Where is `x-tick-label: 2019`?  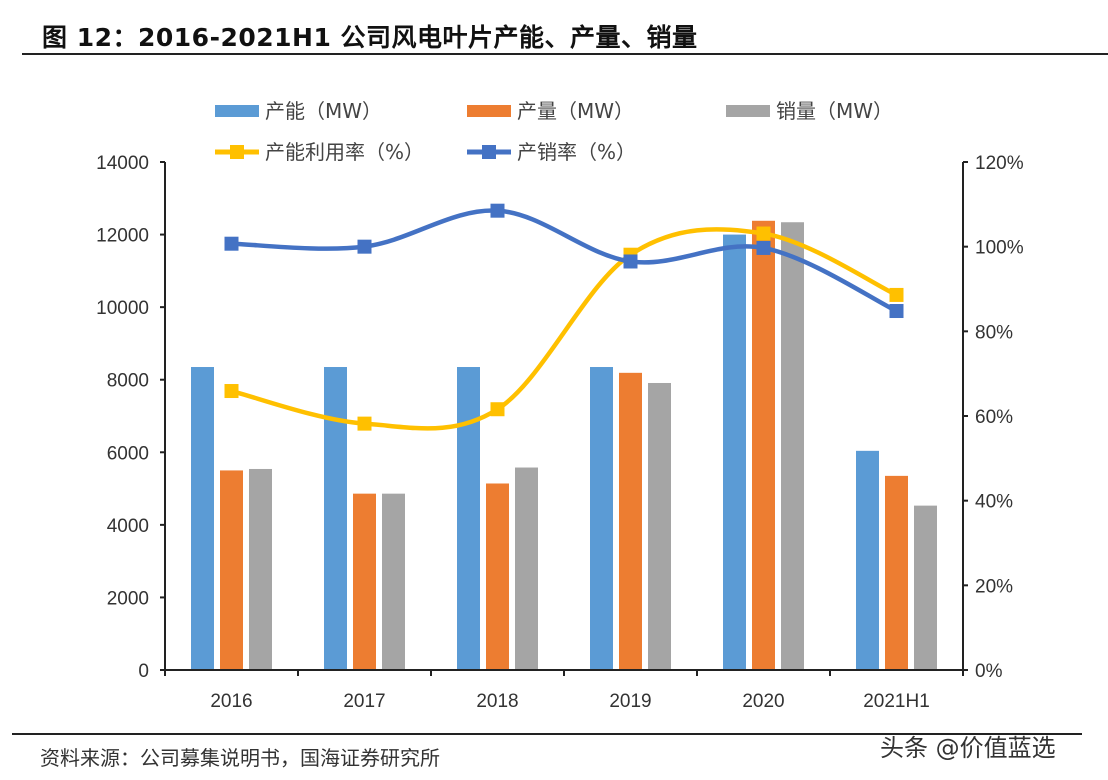
x-tick-label: 2019 is located at coordinates (630, 701).